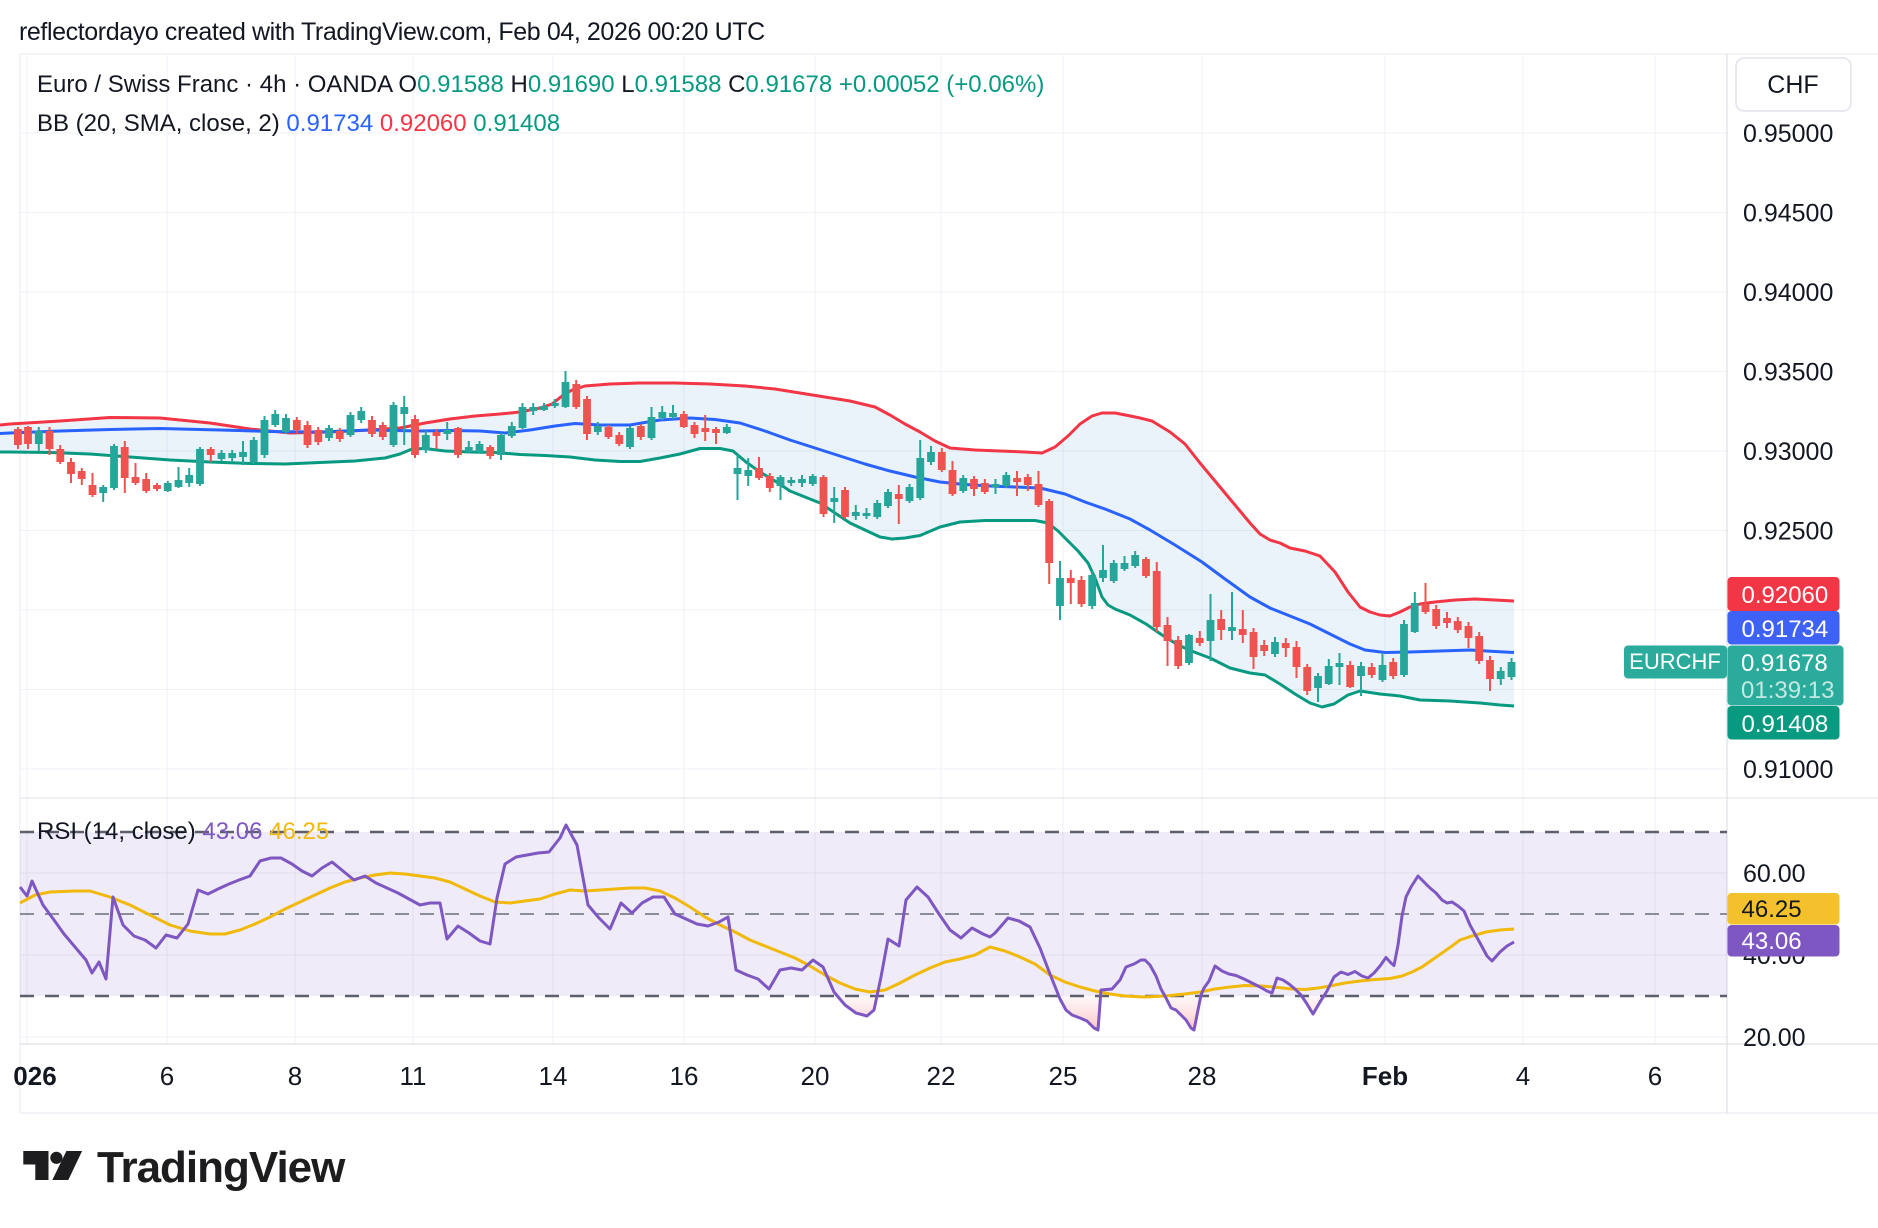 This screenshot has width=1878, height=1228. I want to click on svg-text: CHF, so click(1792, 85).